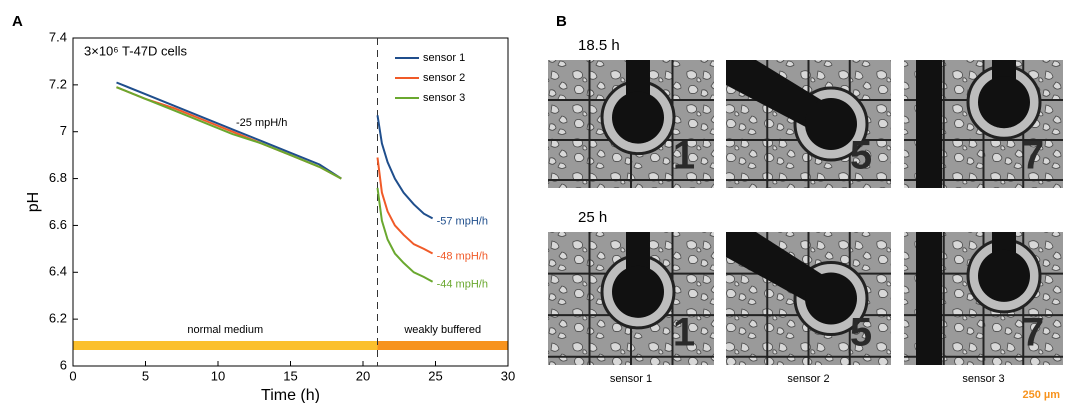 This screenshot has height=403, width=1065. What do you see at coordinates (363, 375) in the screenshot?
I see `x-tick-label: 20` at bounding box center [363, 375].